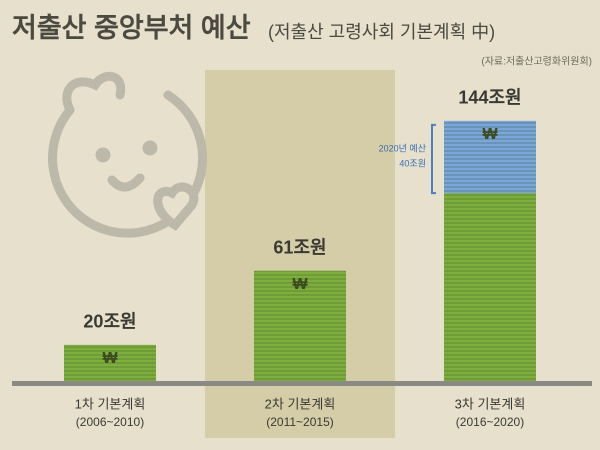 The height and width of the screenshot is (450, 600). What do you see at coordinates (110, 422) in the screenshot?
I see `x-tick-period: (2006~2010)` at bounding box center [110, 422].